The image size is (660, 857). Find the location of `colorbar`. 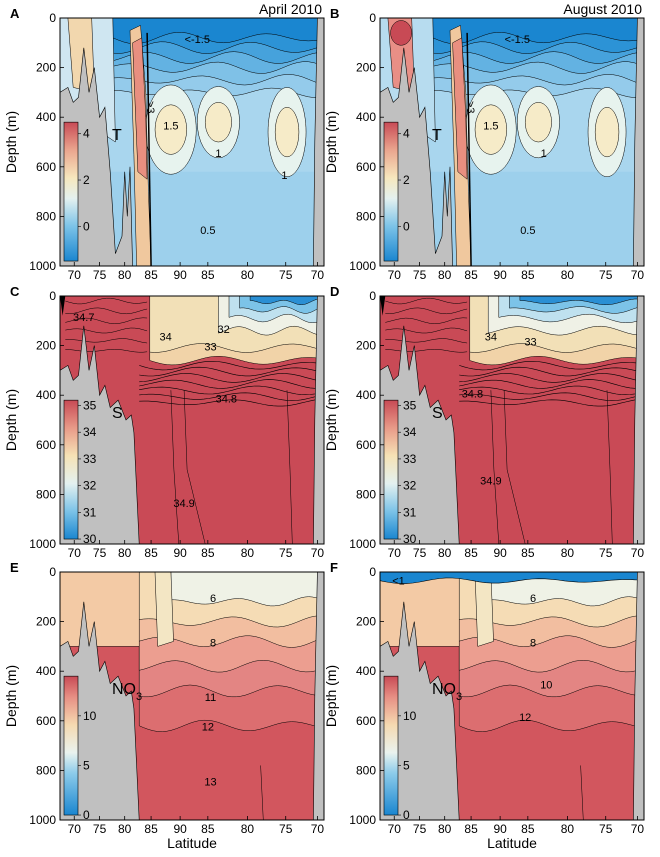

colorbar is located at coordinates (71, 745).